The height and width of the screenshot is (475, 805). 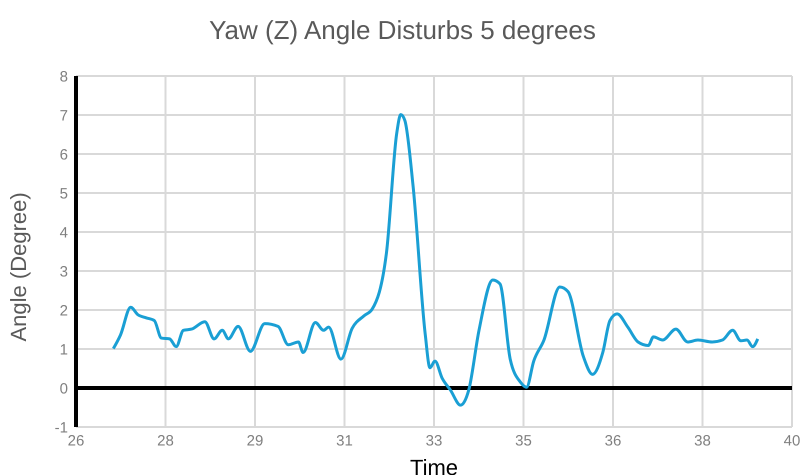 I want to click on x-tick-label: 28, so click(x=165, y=441).